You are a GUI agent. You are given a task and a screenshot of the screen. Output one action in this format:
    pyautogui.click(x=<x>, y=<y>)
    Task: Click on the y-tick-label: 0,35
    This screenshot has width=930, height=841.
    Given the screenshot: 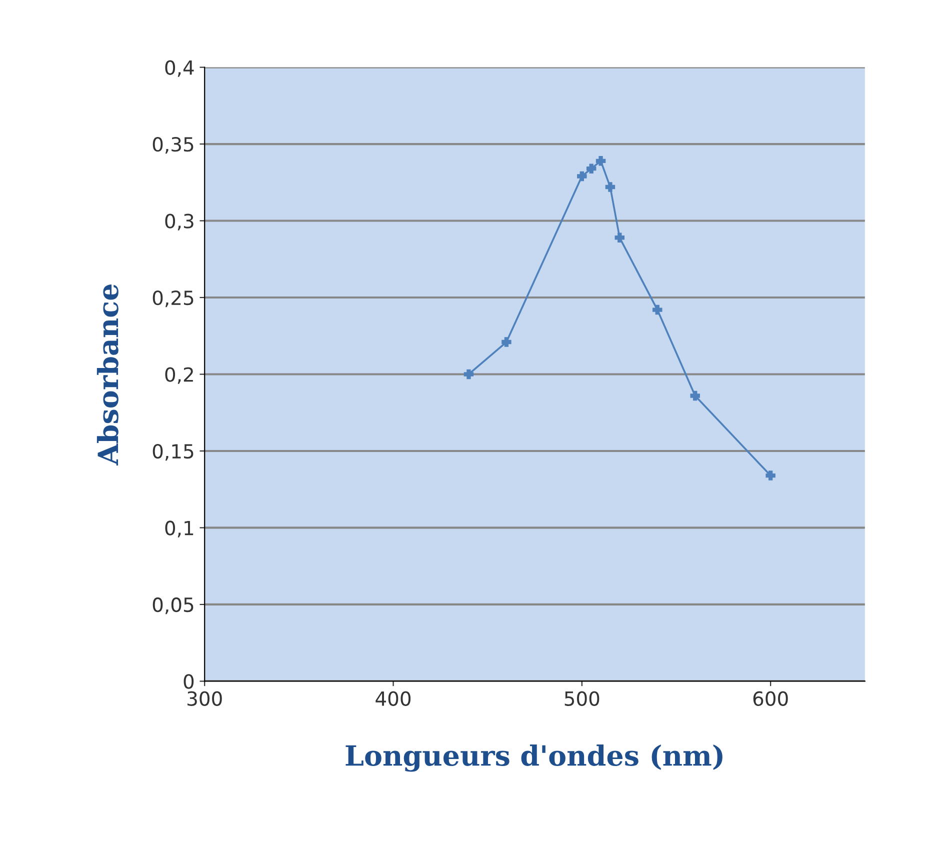 What is the action you would take?
    pyautogui.click(x=173, y=145)
    